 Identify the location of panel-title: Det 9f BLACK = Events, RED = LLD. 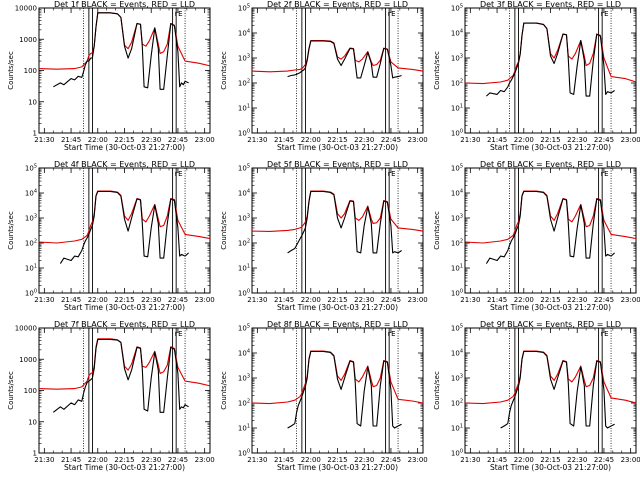
(550, 324).